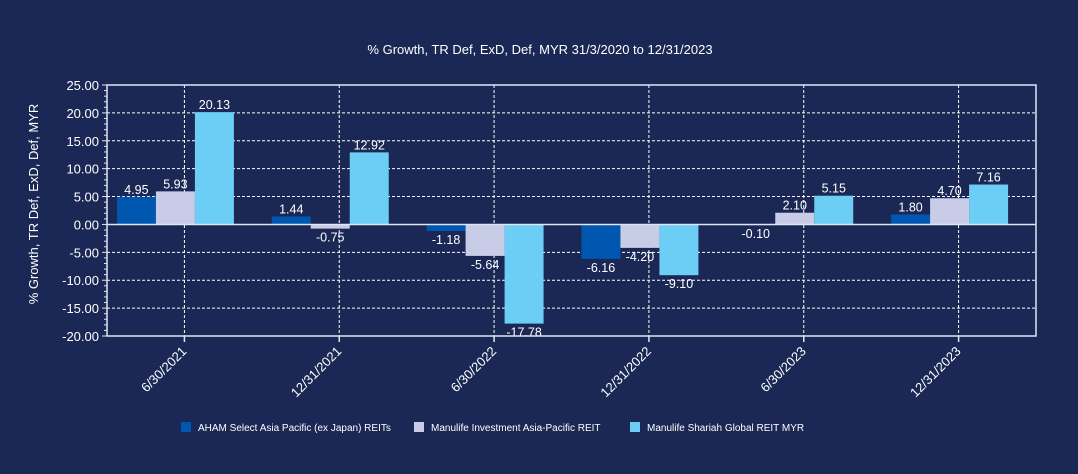  Describe the element at coordinates (330, 238) in the screenshot. I see `bar-value-label: -0.75` at that location.